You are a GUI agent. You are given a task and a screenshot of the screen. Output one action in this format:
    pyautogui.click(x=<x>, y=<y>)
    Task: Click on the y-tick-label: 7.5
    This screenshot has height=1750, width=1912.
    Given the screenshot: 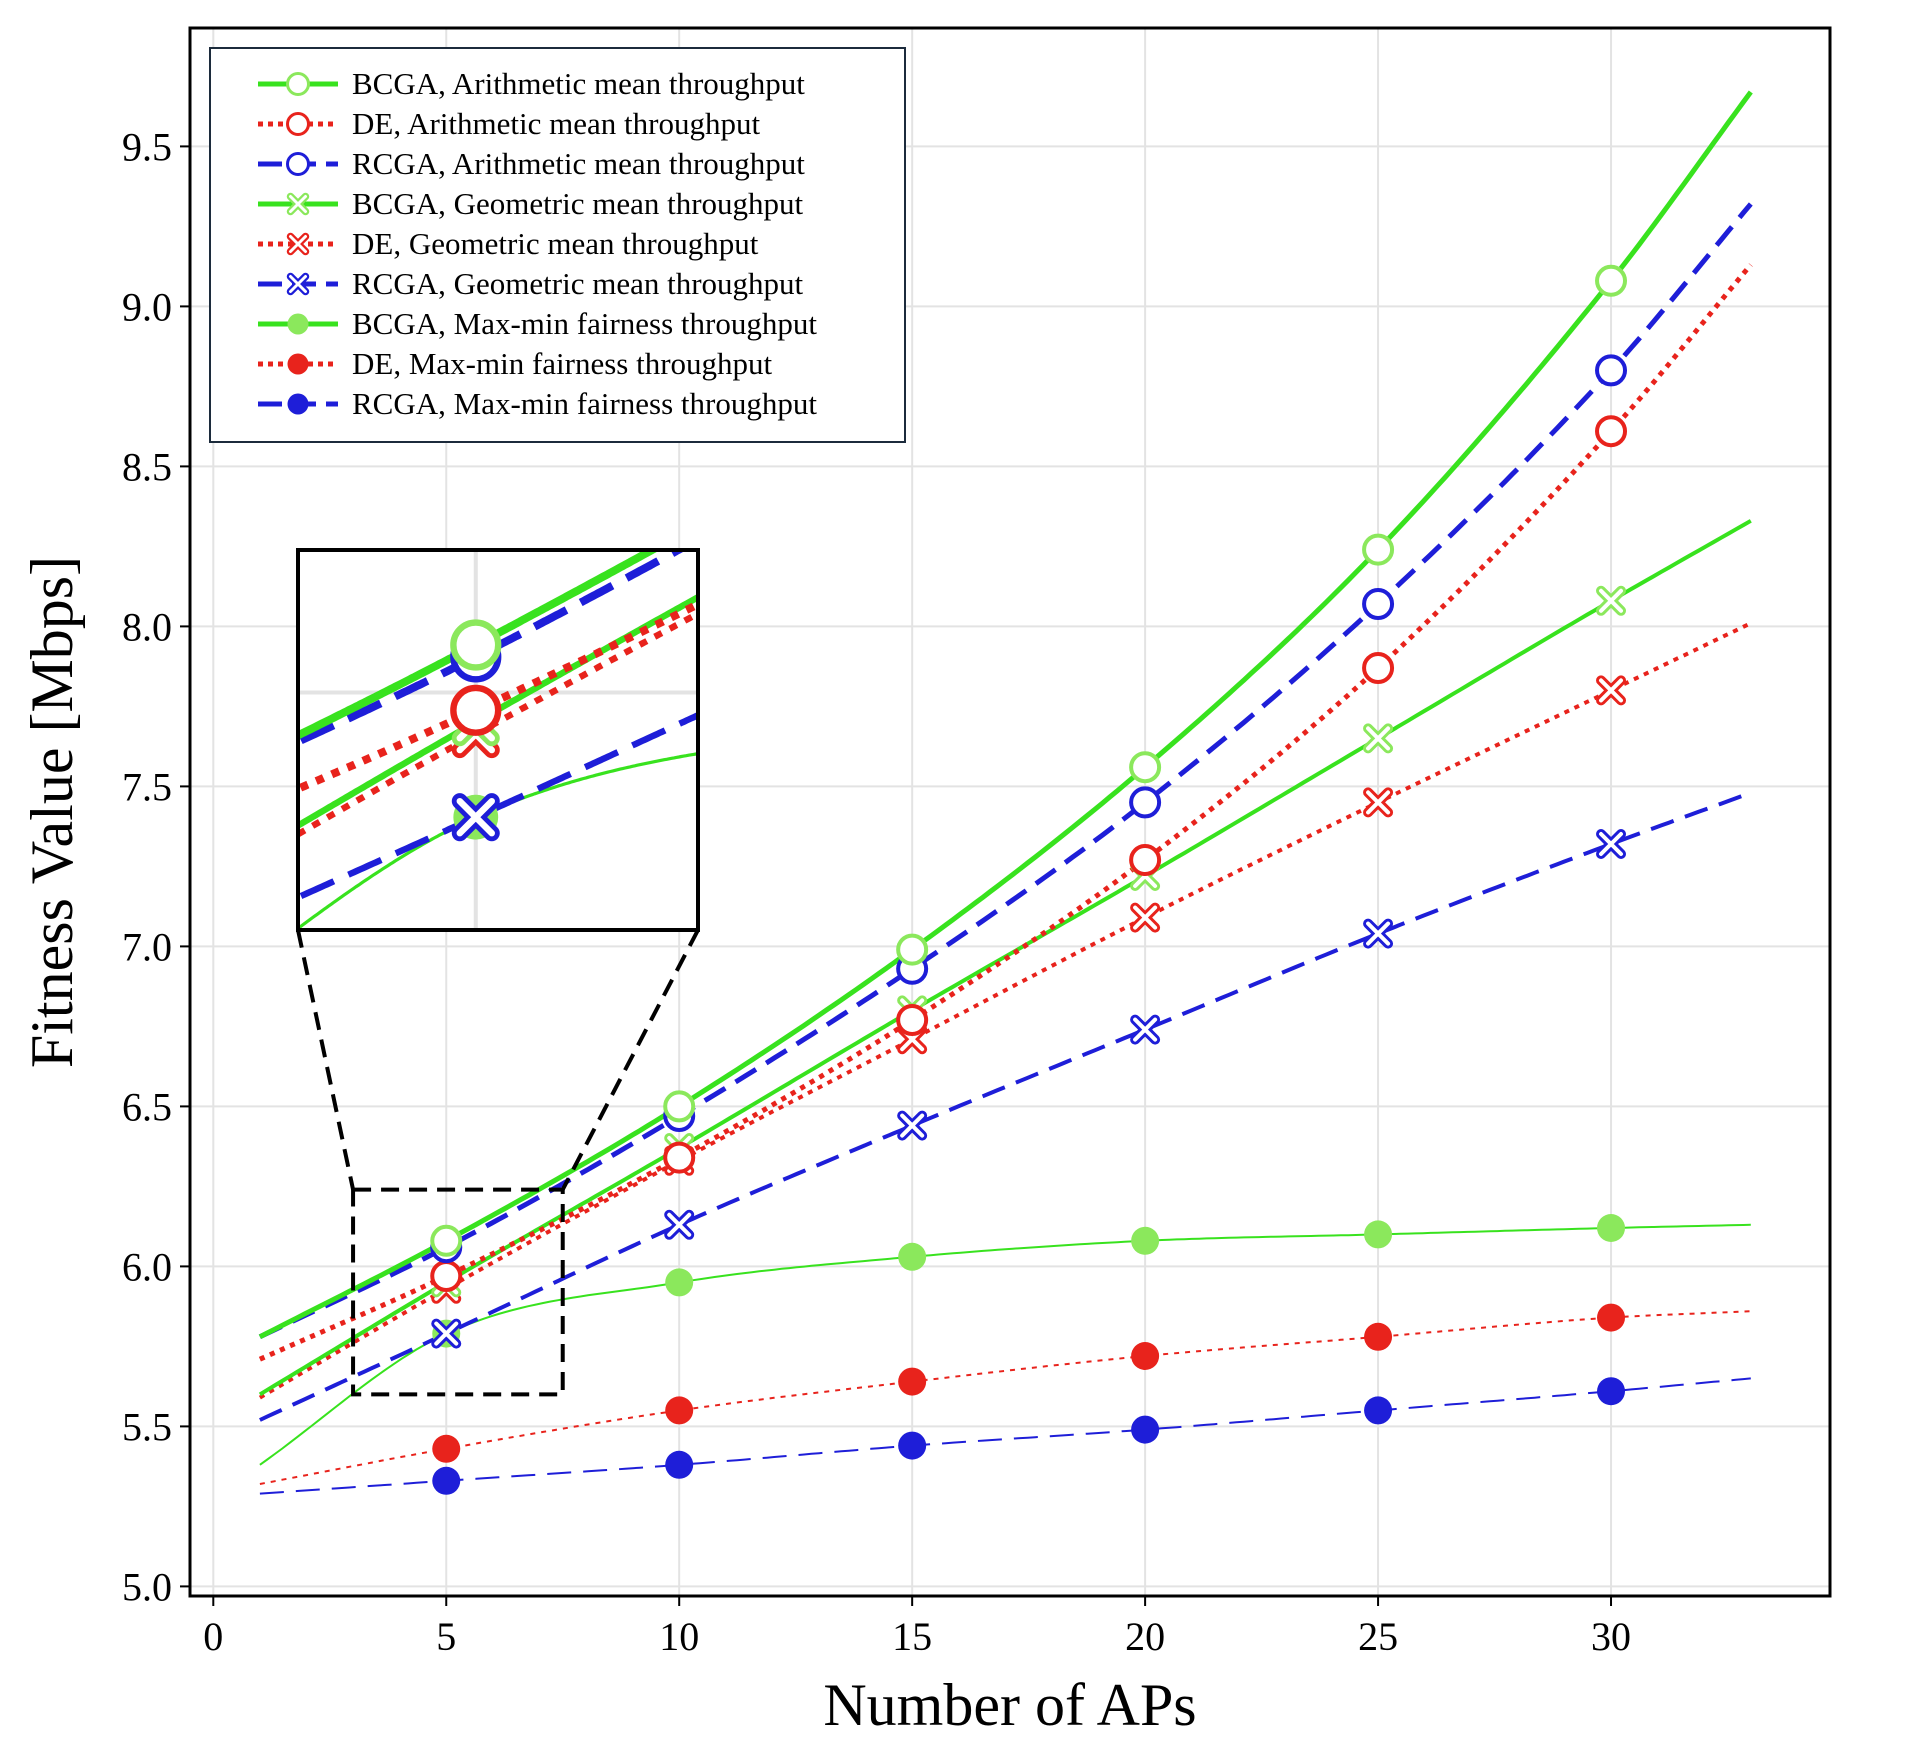 What is the action you would take?
    pyautogui.click(x=147, y=786)
    